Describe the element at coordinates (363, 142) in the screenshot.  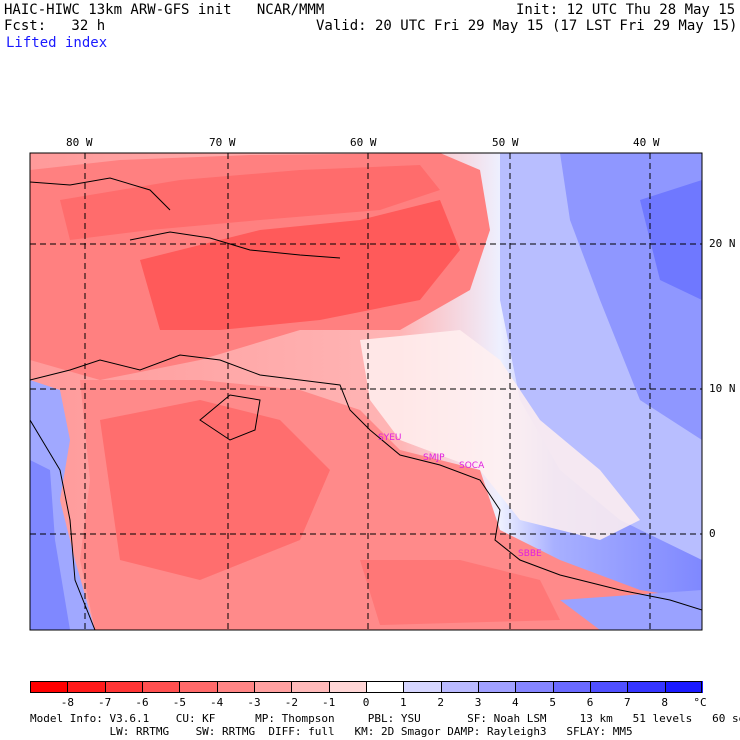
I see `lon-label-60w: 60 W` at that location.